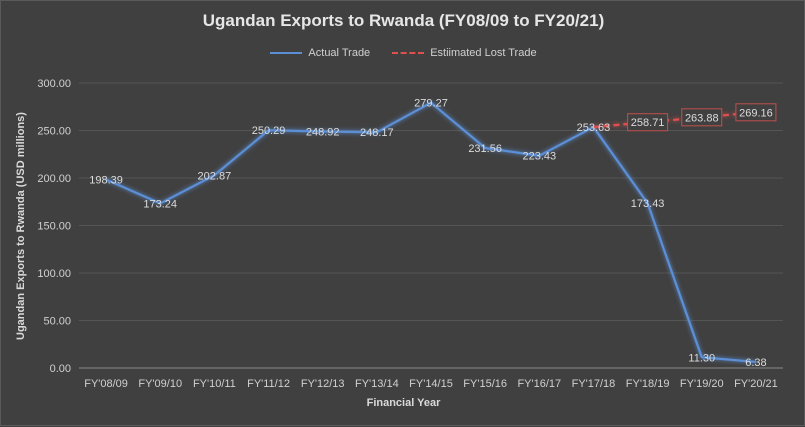 Image resolution: width=805 pixels, height=427 pixels. Describe the element at coordinates (539, 384) in the screenshot. I see `x-tick-label: FY'16/17` at that location.